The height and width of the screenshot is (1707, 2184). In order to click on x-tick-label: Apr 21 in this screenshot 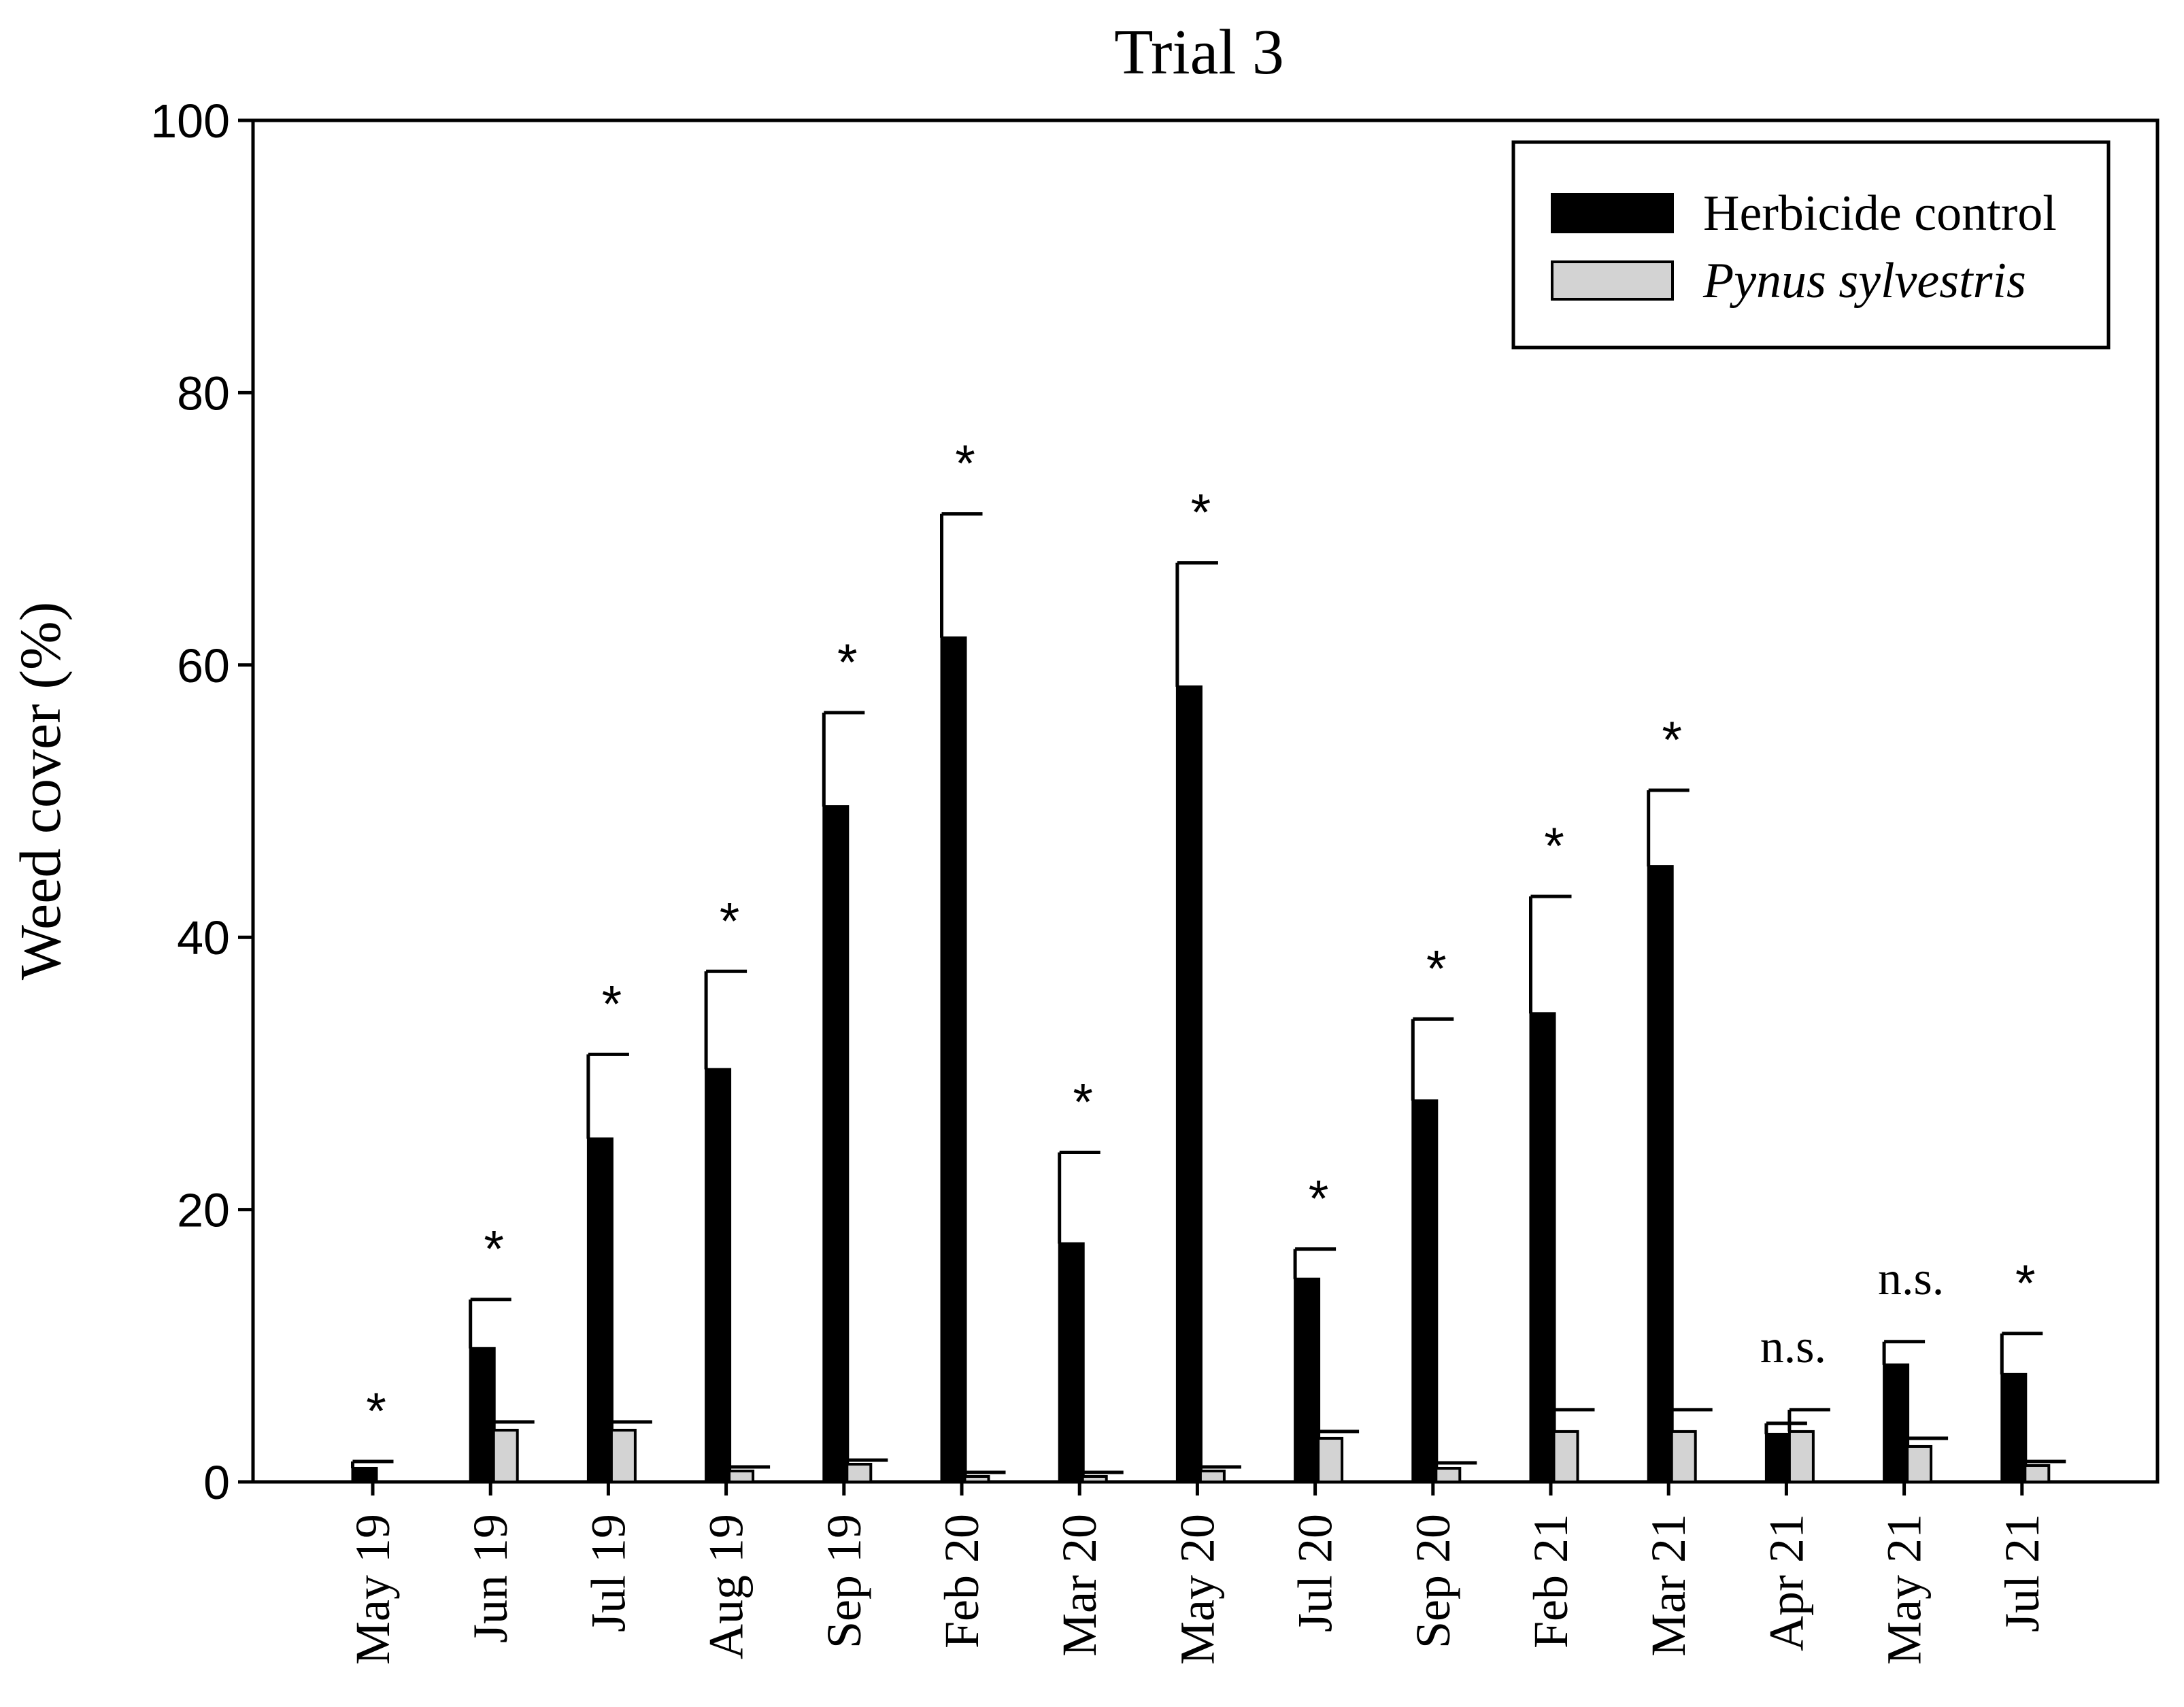, I will do `click(1786, 1582)`.